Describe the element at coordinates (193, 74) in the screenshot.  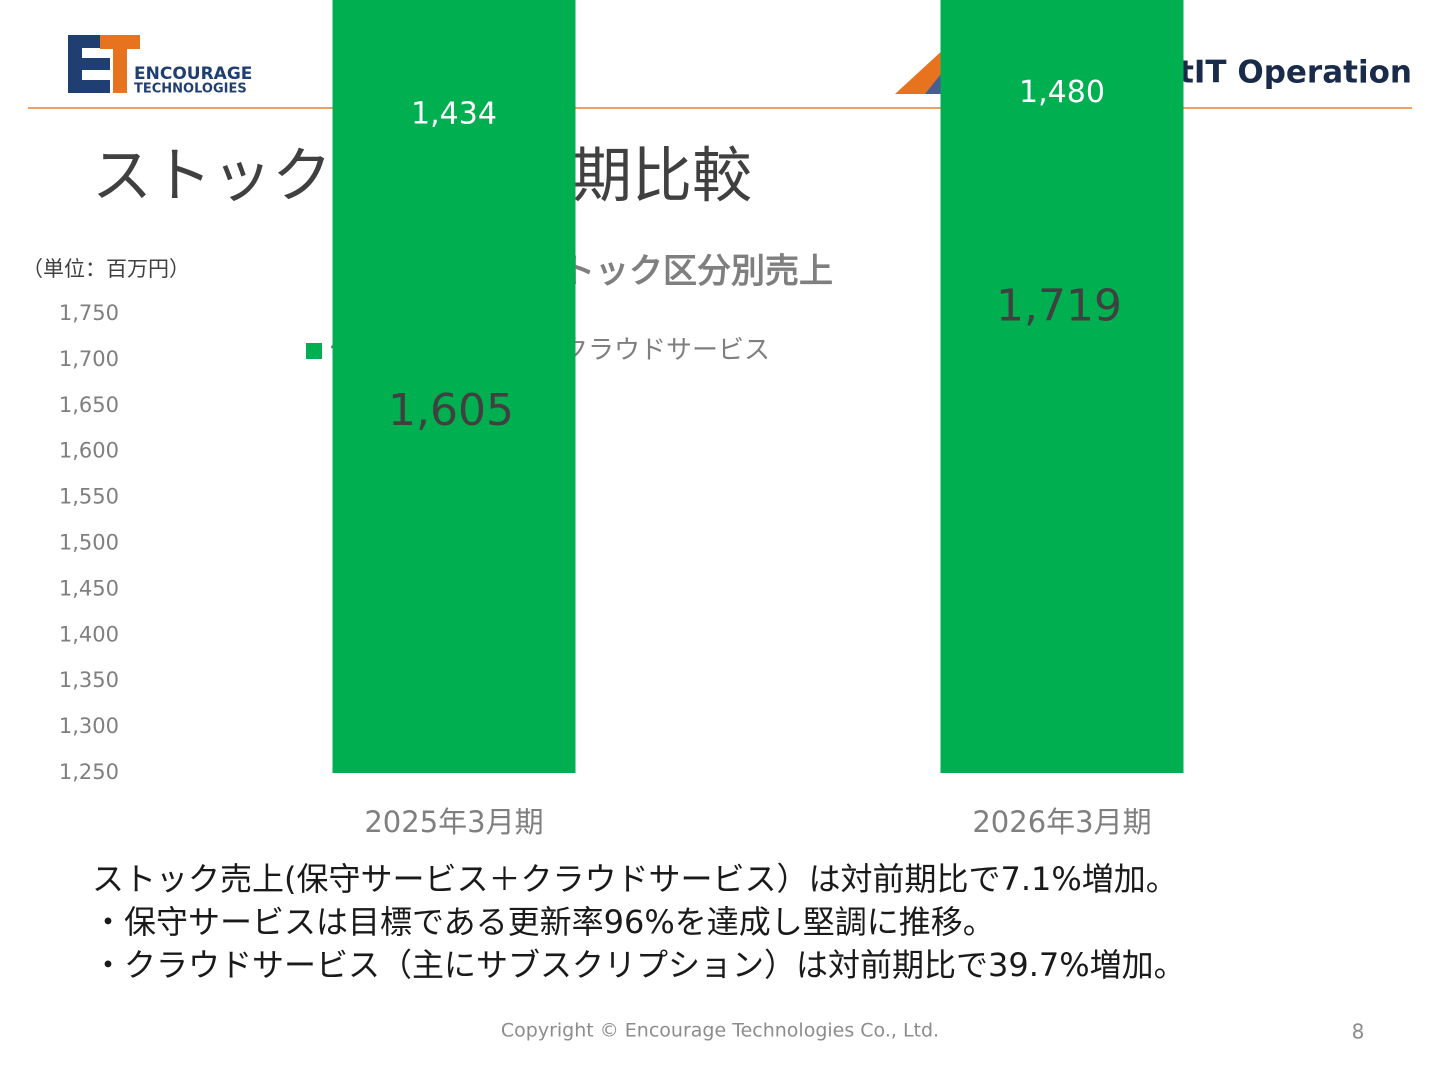
I see `logo-text: ENCOURAGE` at that location.